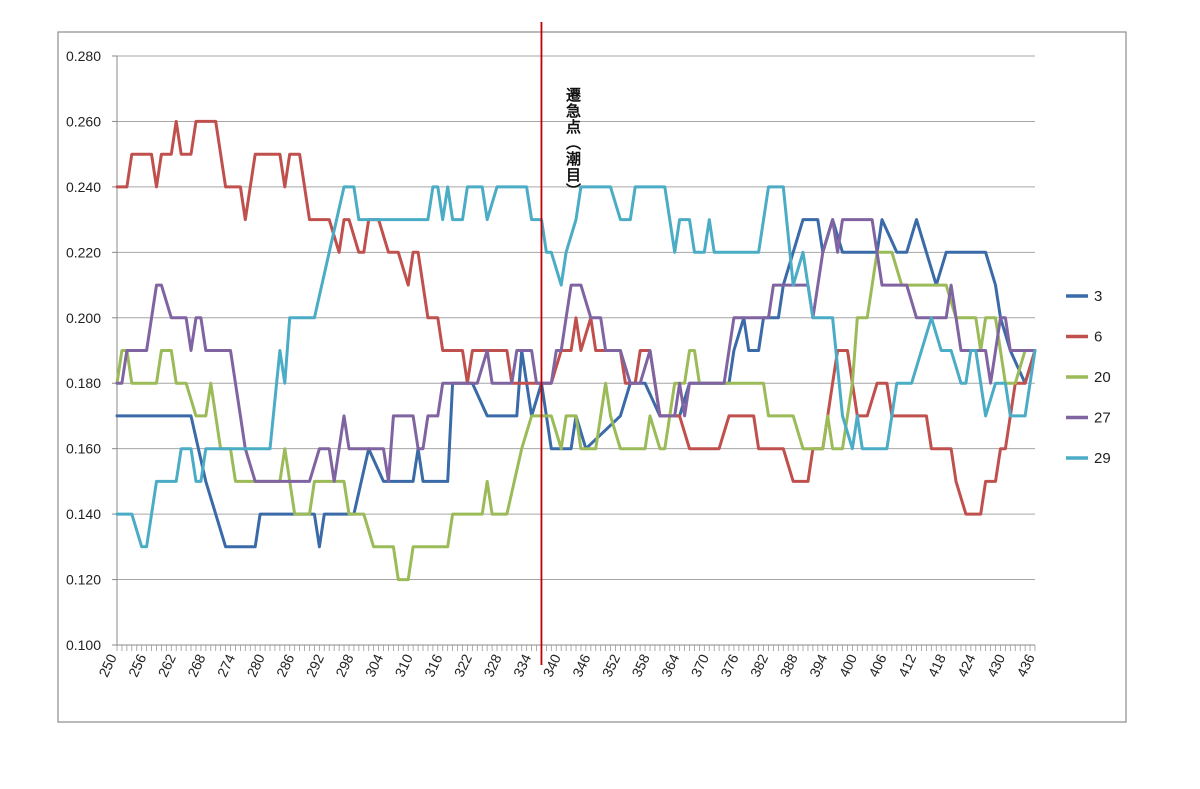 The width and height of the screenshot is (1200, 789). What do you see at coordinates (83, 187) in the screenshot?
I see `y-tick-label: 0.240` at bounding box center [83, 187].